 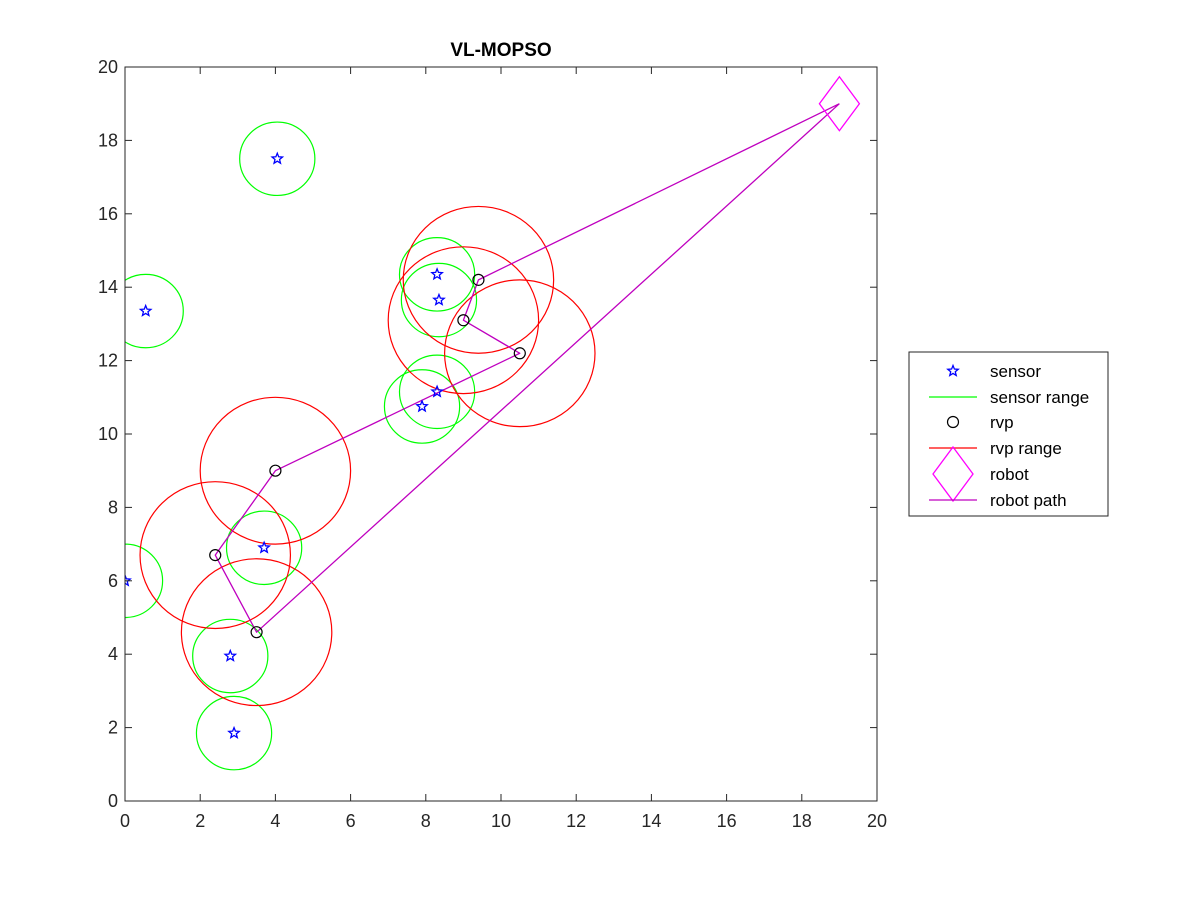 I want to click on y-tick-label-14: 14, so click(x=108, y=287).